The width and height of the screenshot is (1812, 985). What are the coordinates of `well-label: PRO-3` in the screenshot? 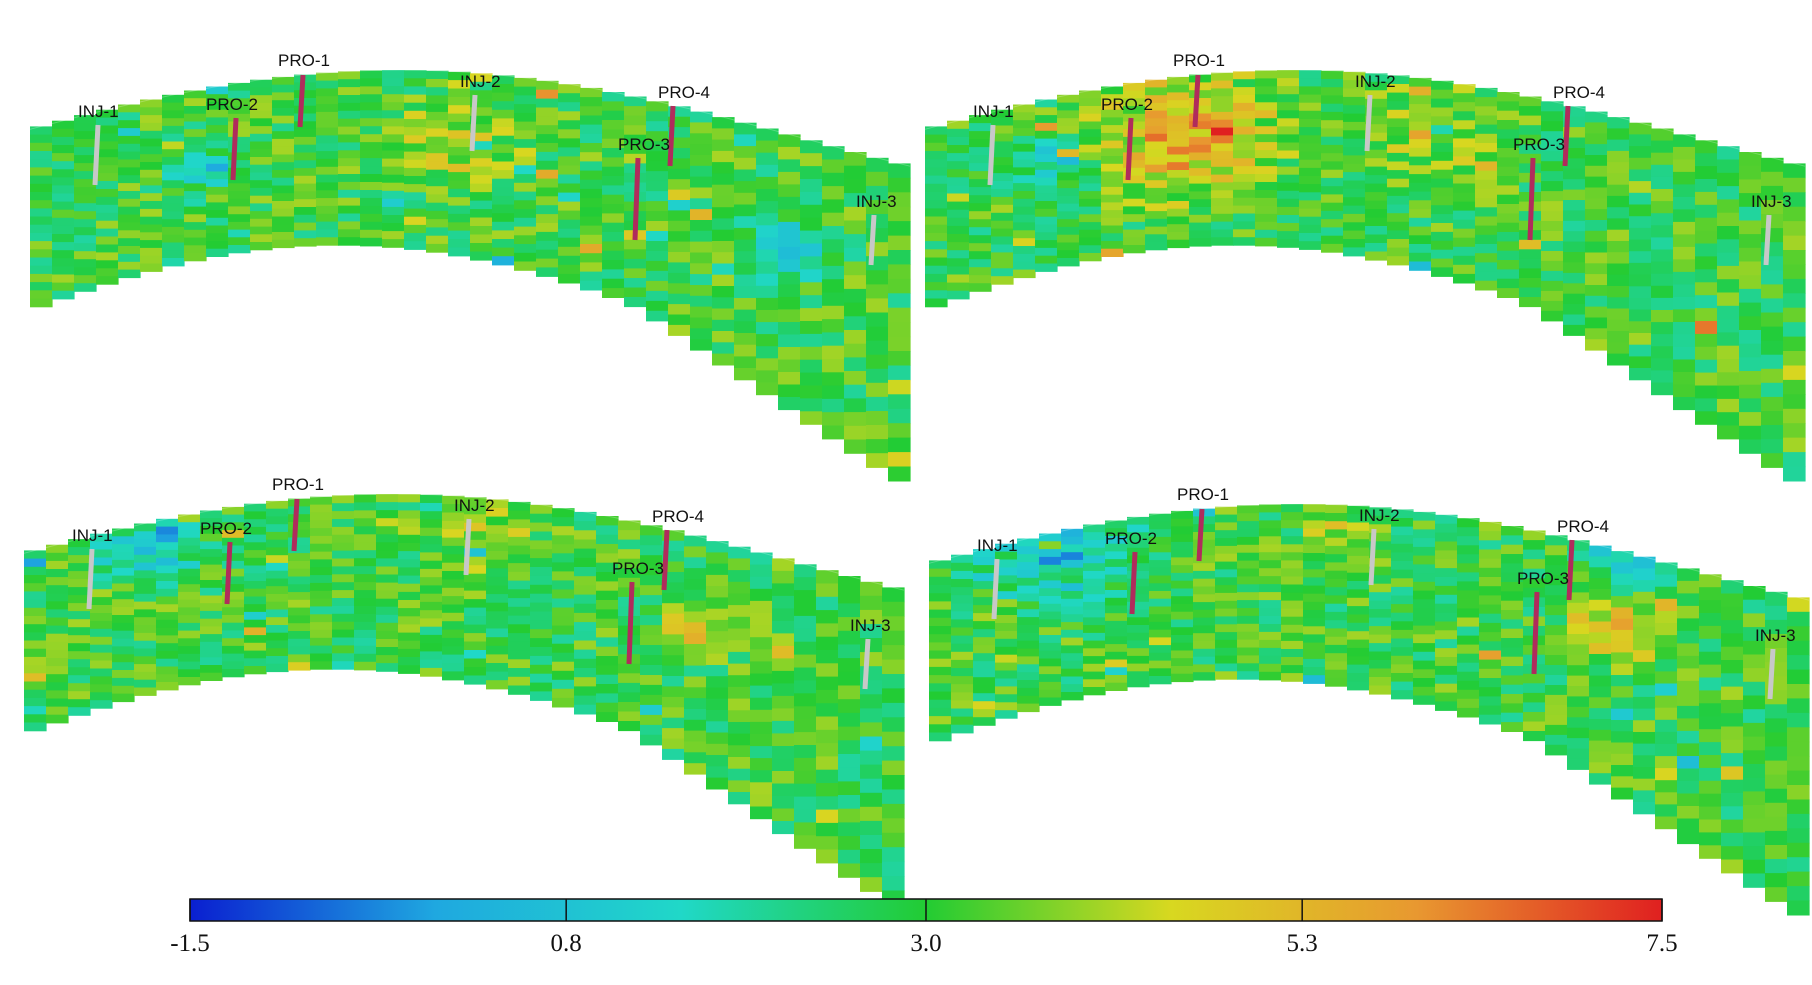 It's located at (644, 144).